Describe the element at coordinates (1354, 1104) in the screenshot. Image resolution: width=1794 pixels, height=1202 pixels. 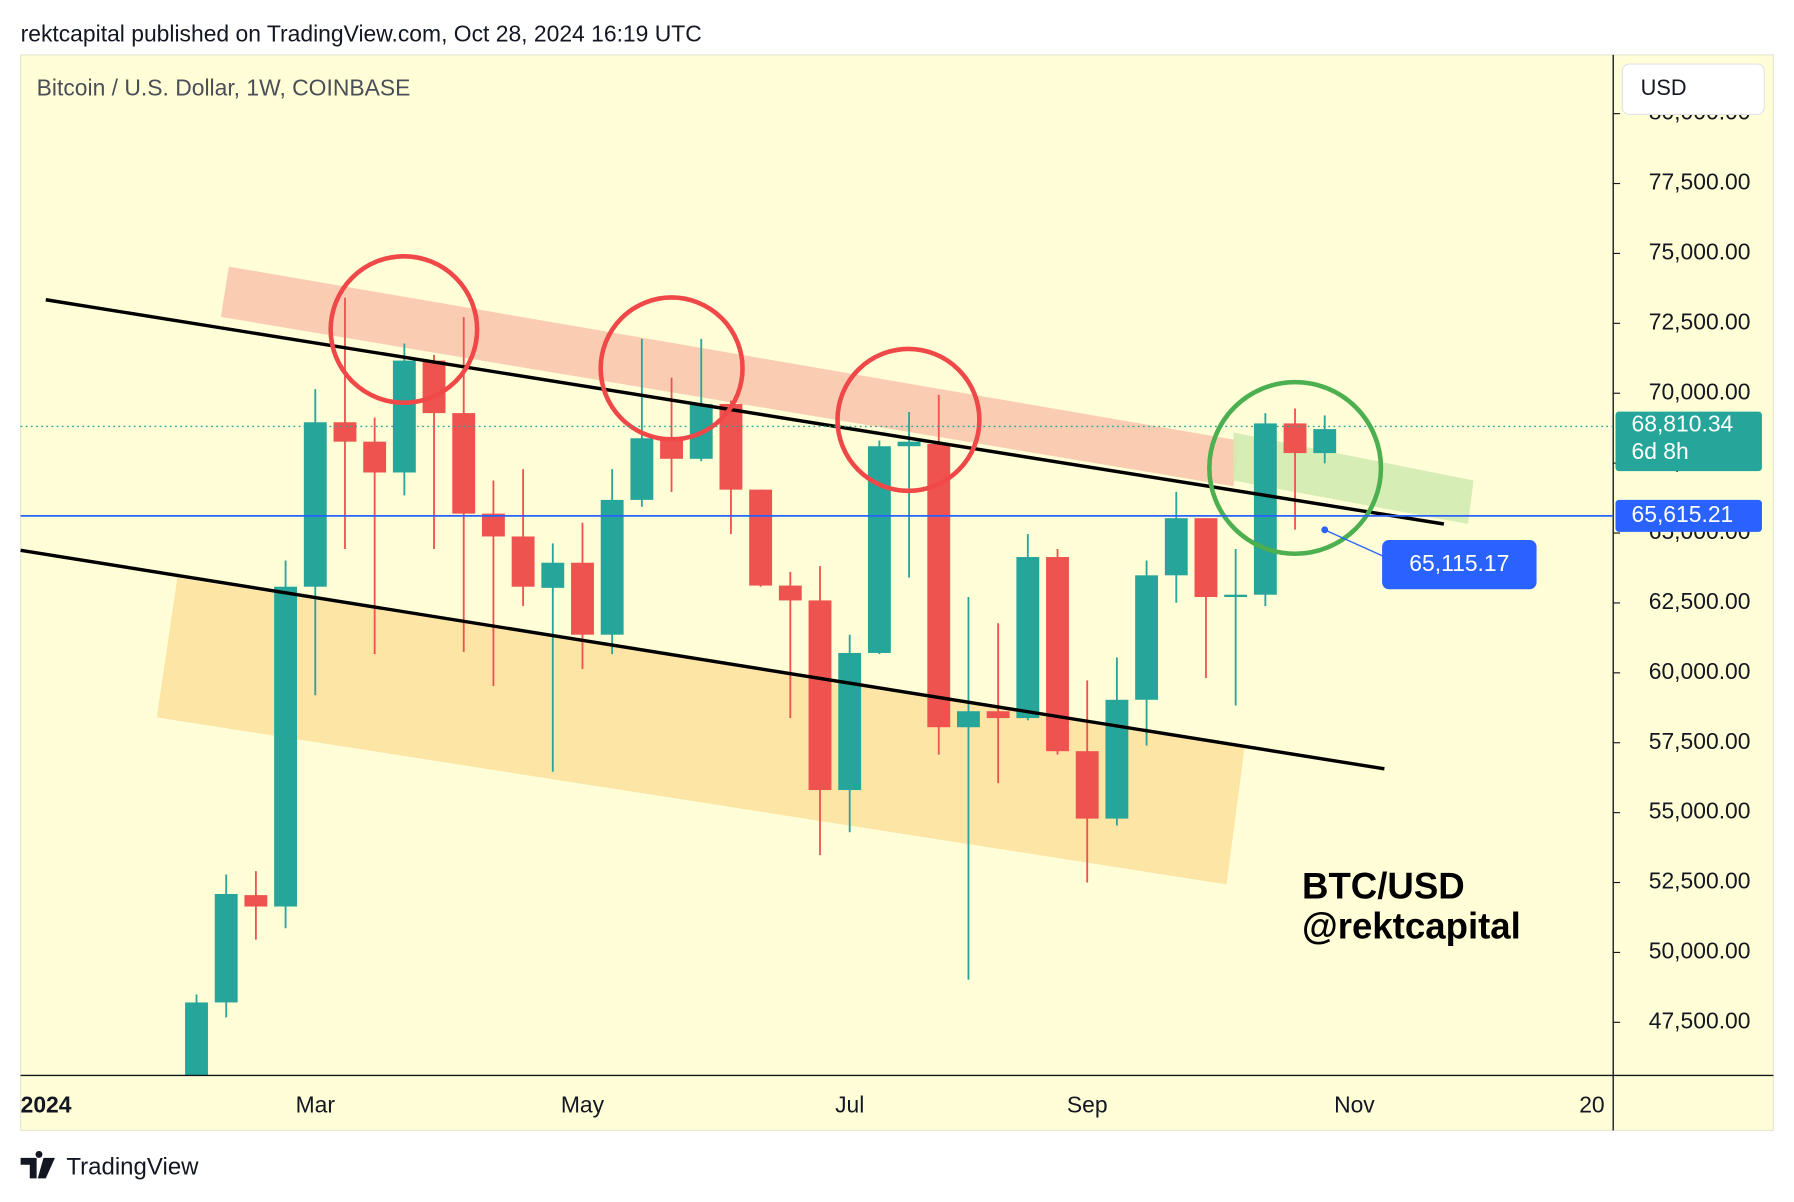
I see `x-tick-label: Nov` at that location.